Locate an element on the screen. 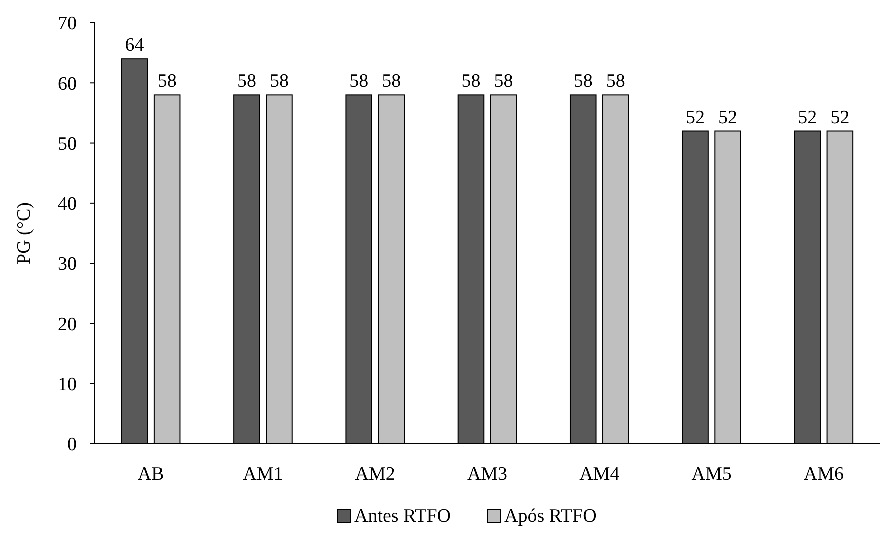 This screenshot has height=544, width=891. data-label: 64 is located at coordinates (135, 45).